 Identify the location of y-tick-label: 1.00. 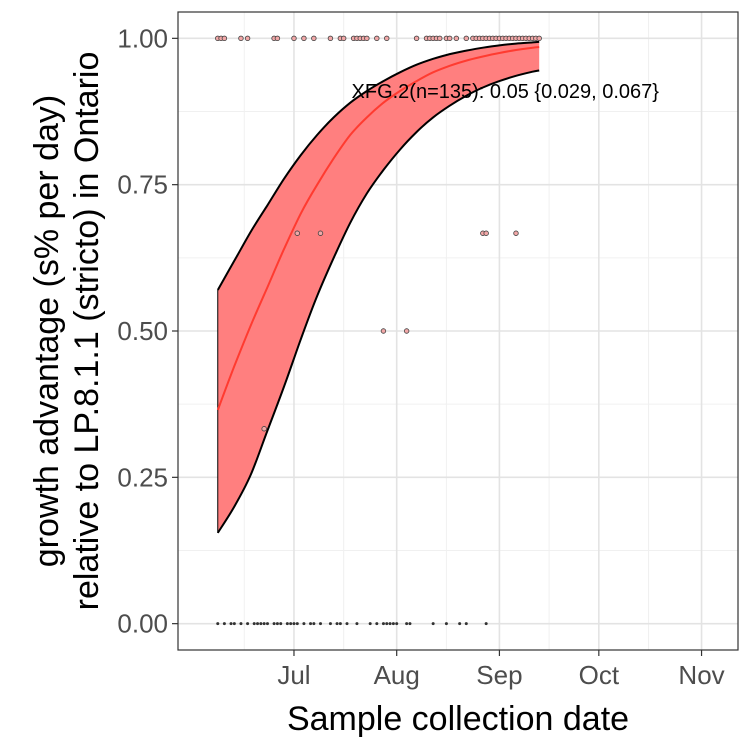
(142, 38).